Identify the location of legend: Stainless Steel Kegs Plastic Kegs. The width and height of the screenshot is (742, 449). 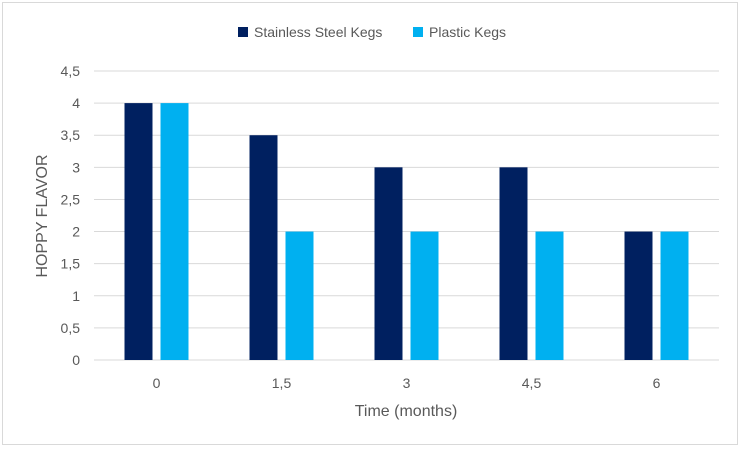
(372, 32).